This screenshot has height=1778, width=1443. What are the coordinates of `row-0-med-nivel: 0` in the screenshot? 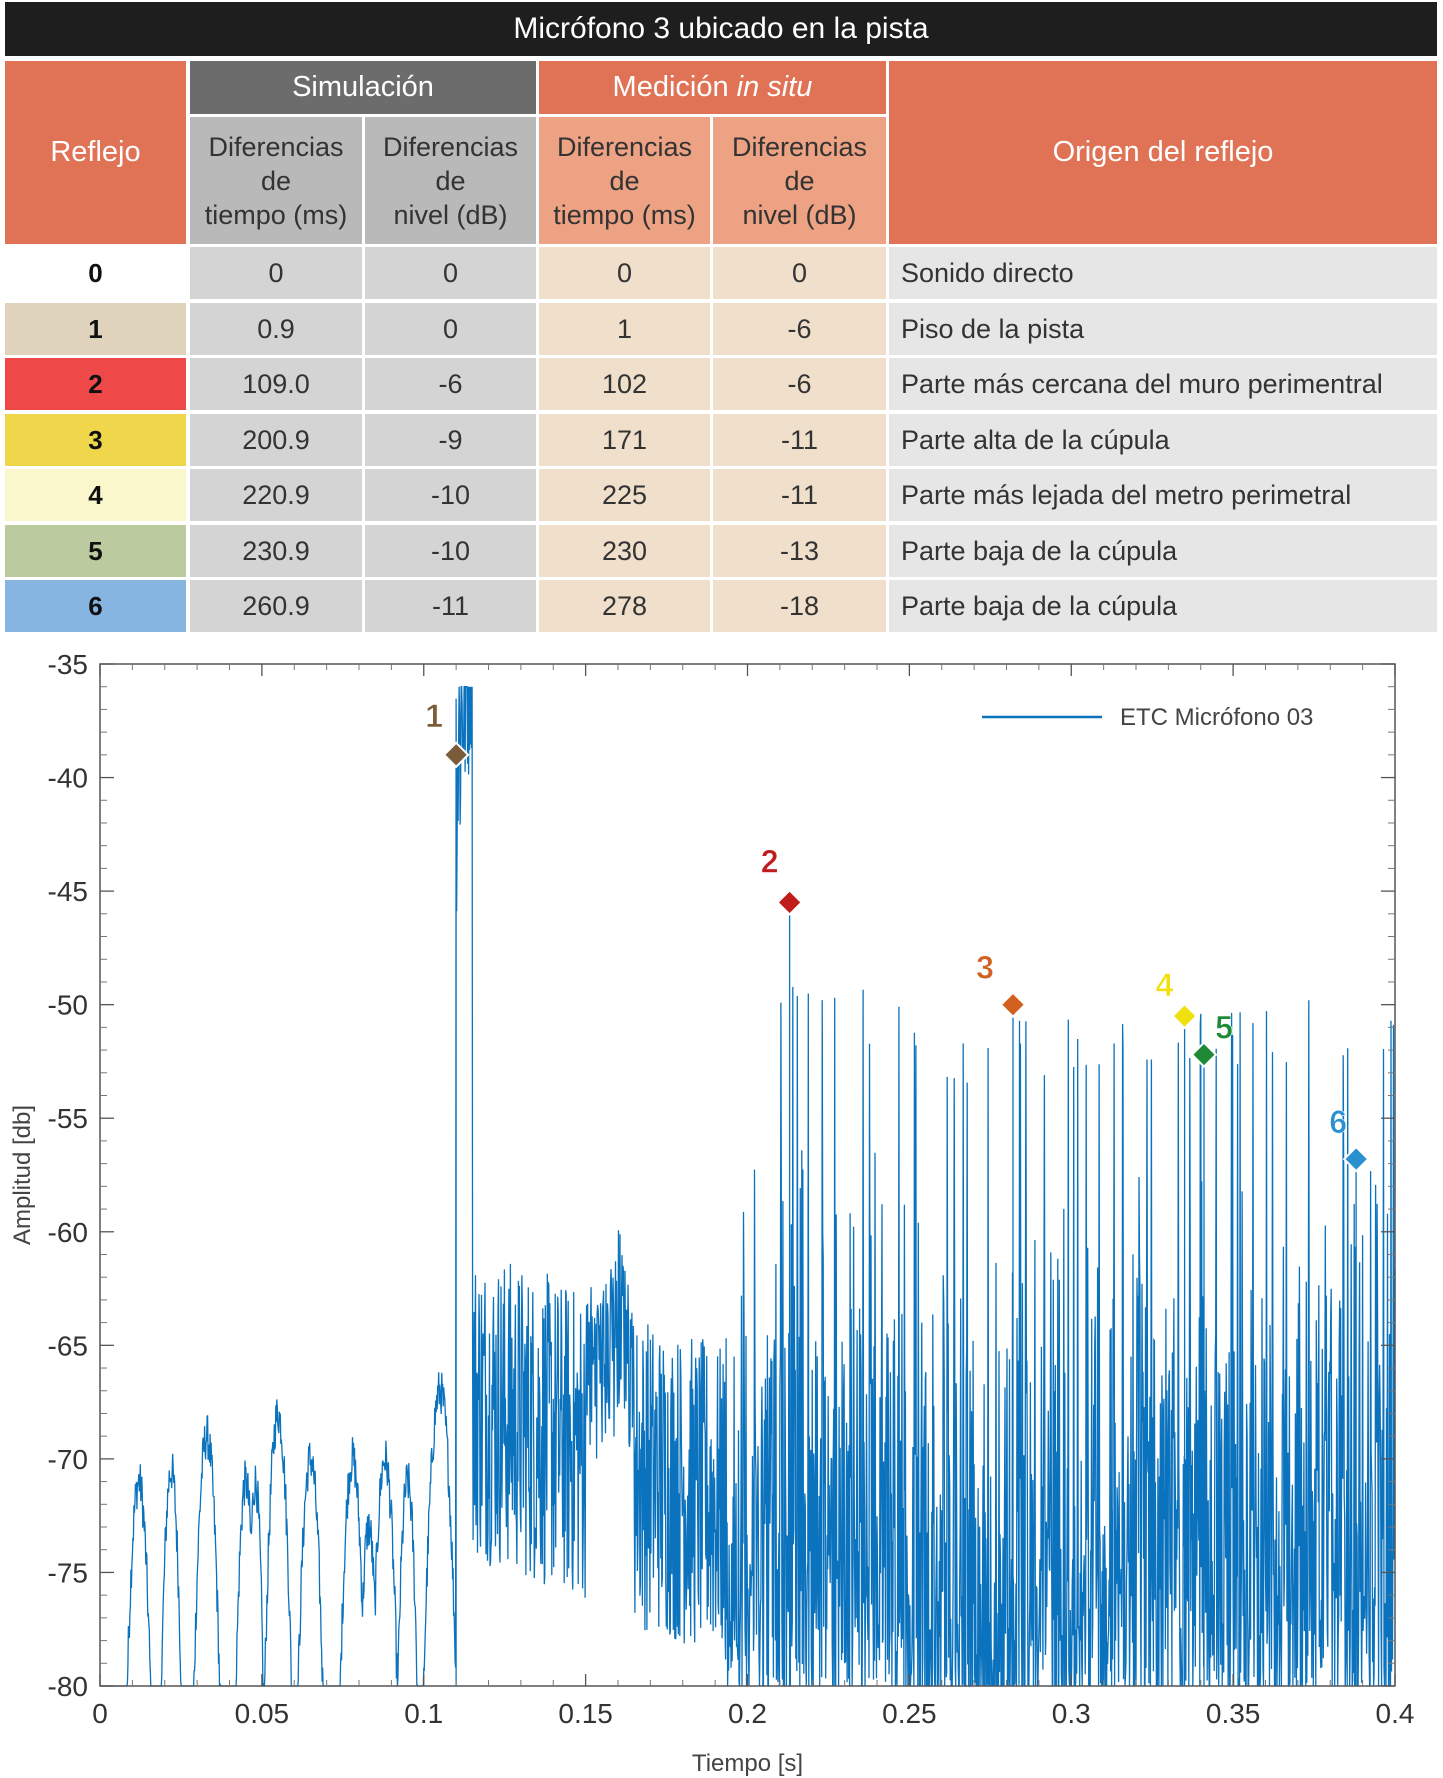 It's located at (799, 273).